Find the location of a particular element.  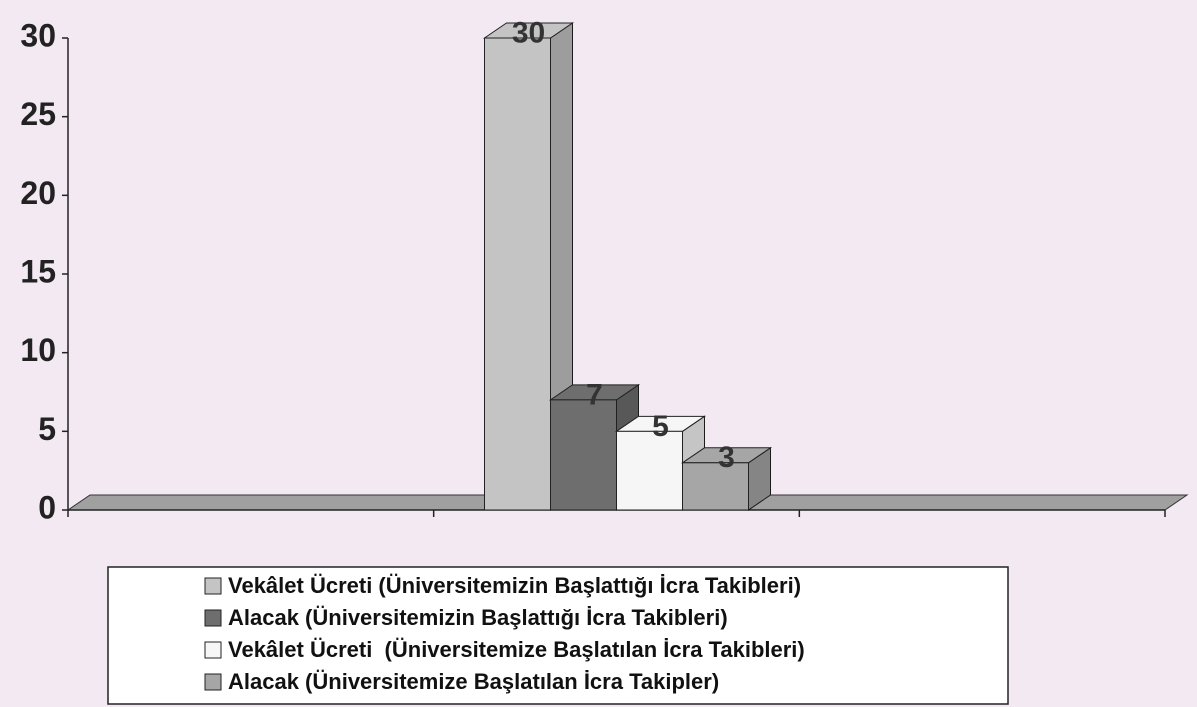

y-tick-label: 10 is located at coordinates (38, 350).